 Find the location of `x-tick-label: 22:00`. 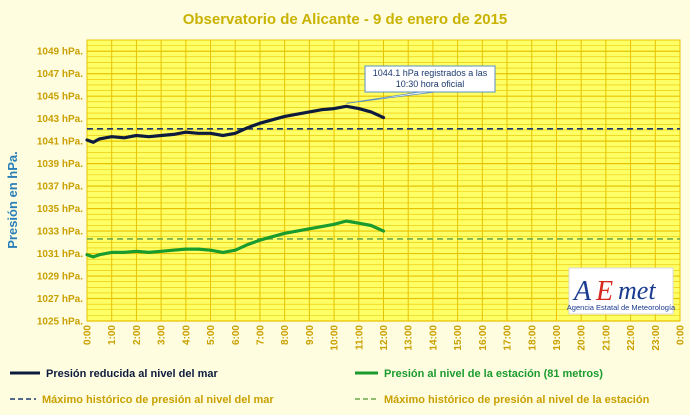

x-tick-label: 22:00 is located at coordinates (631, 338).